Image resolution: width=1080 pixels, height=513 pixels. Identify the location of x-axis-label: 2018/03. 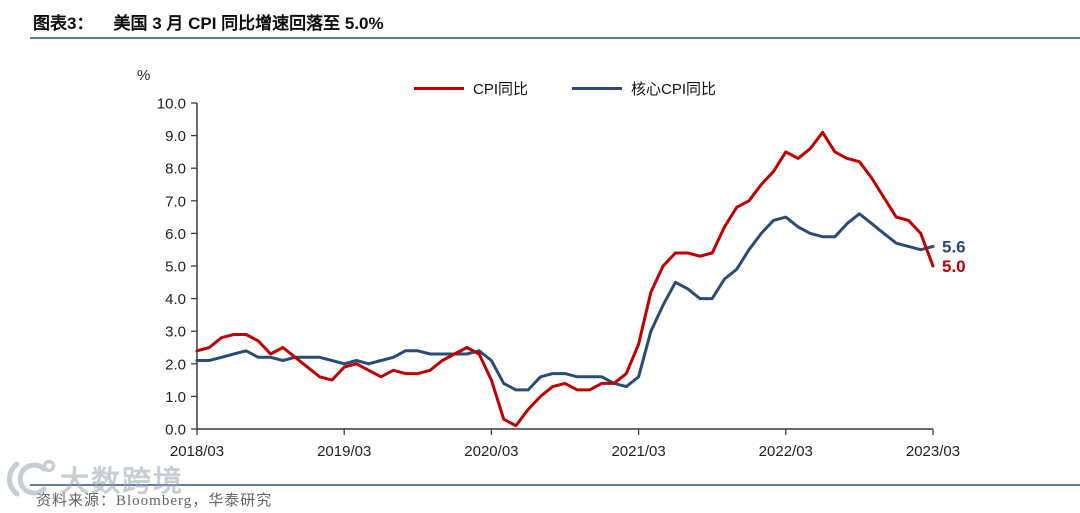
(197, 451).